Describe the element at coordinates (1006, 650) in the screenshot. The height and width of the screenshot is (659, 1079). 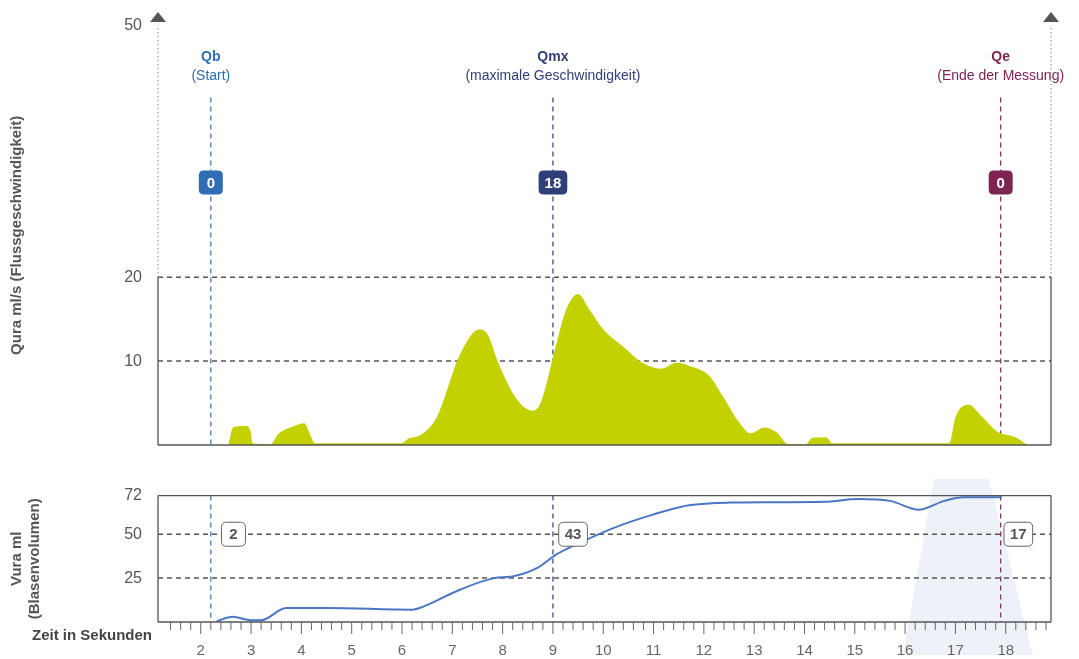
I see `x-tick-label: 18` at that location.